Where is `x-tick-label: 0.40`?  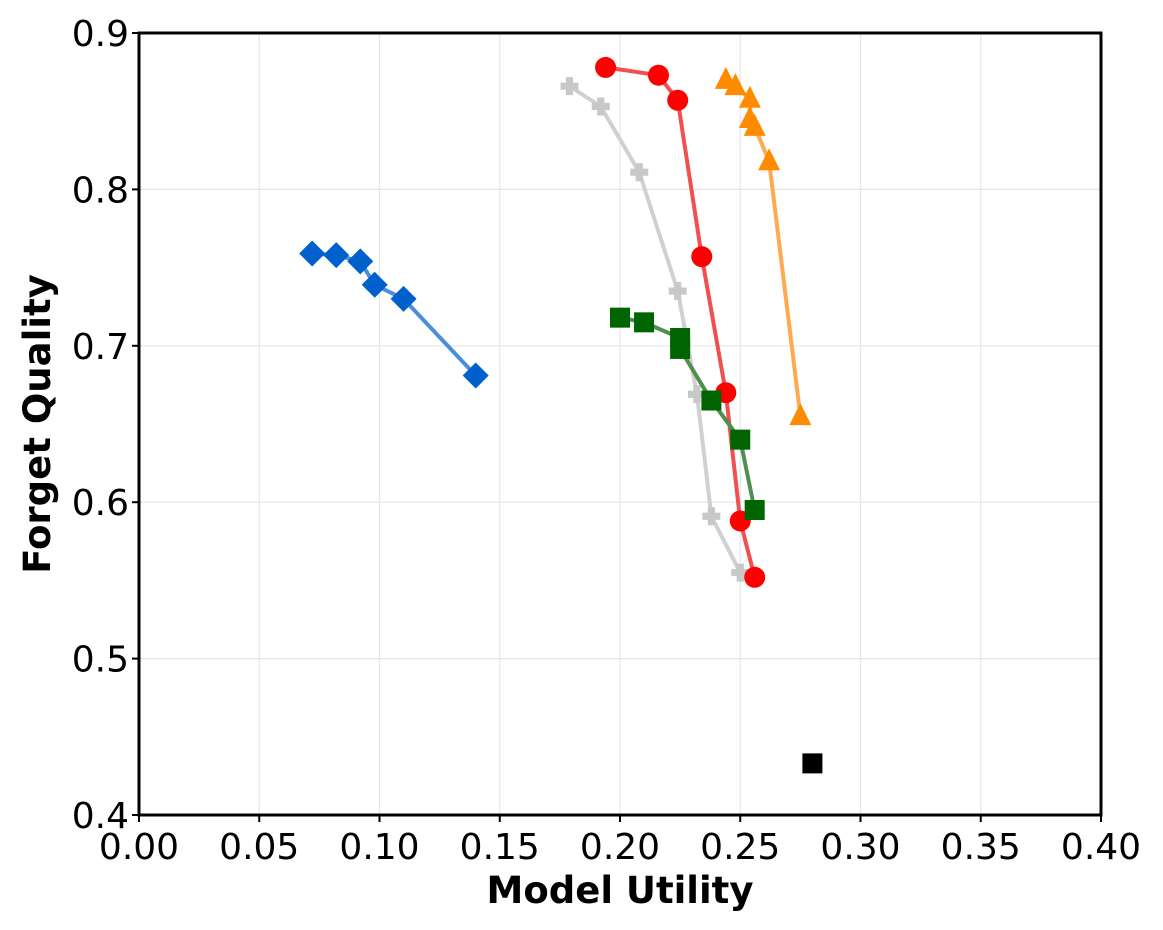
x-tick-label: 0.40 is located at coordinates (1101, 847).